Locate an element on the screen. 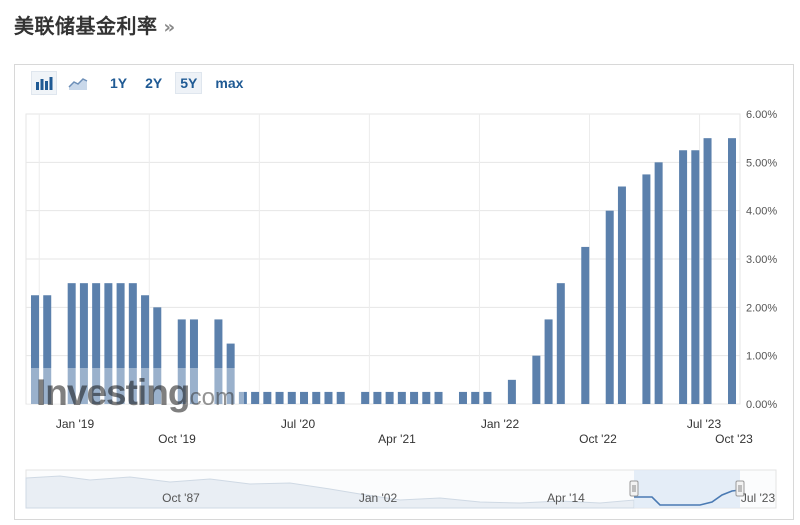  range-max-button: max is located at coordinates (229, 83).